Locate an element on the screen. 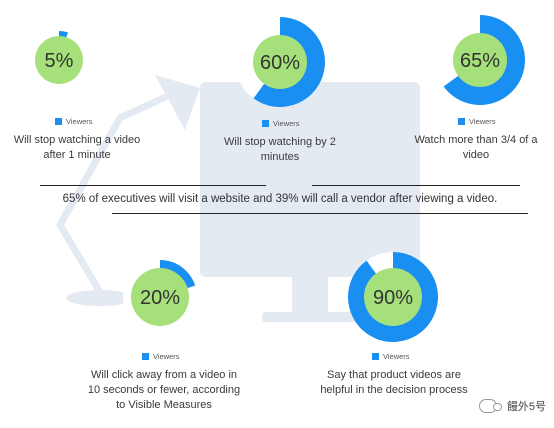 Image resolution: width=554 pixels, height=428 pixels. divider-left is located at coordinates (153, 185).